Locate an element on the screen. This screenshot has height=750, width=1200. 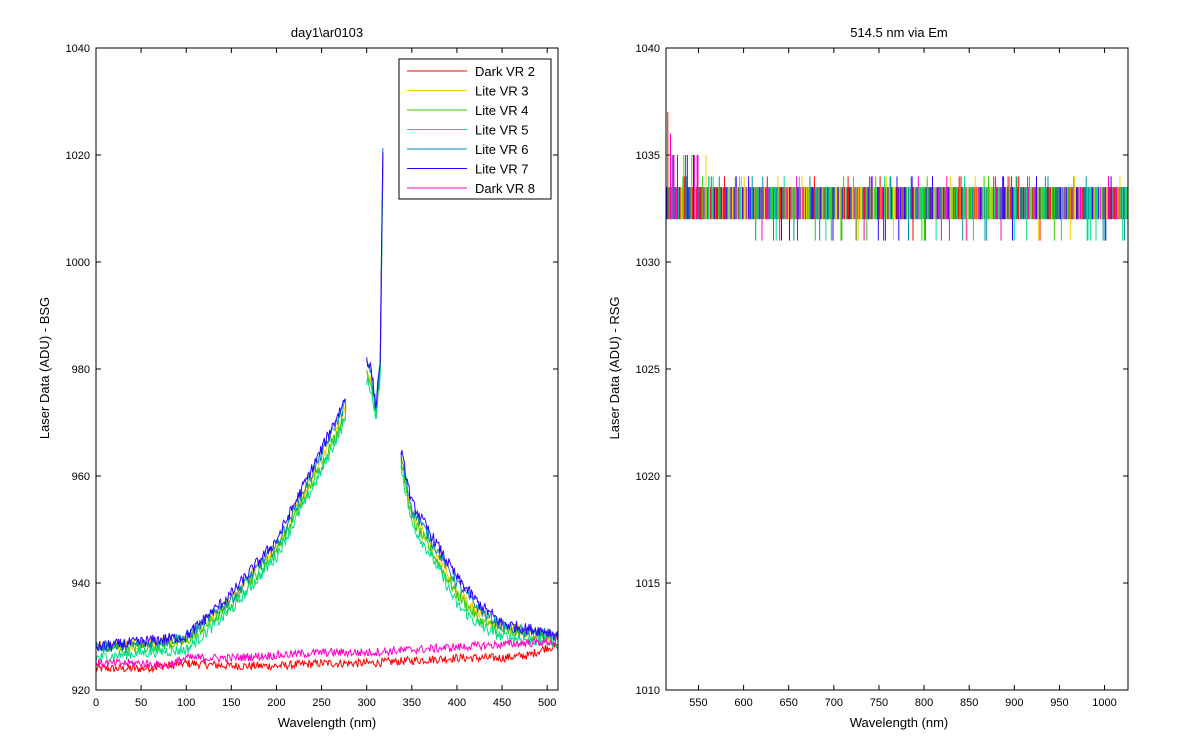
left-y-tick-label: 1040 is located at coordinates (78, 49).